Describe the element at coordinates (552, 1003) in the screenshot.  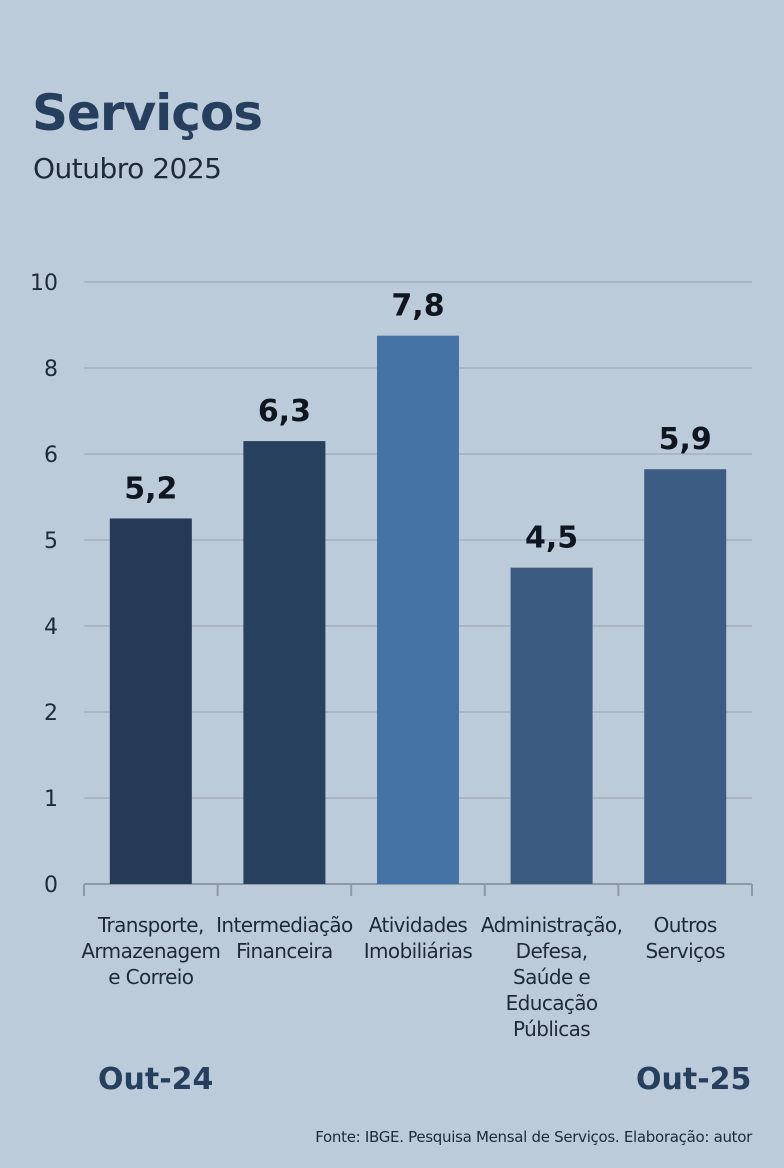
I see `category-label-line: Educação` at that location.